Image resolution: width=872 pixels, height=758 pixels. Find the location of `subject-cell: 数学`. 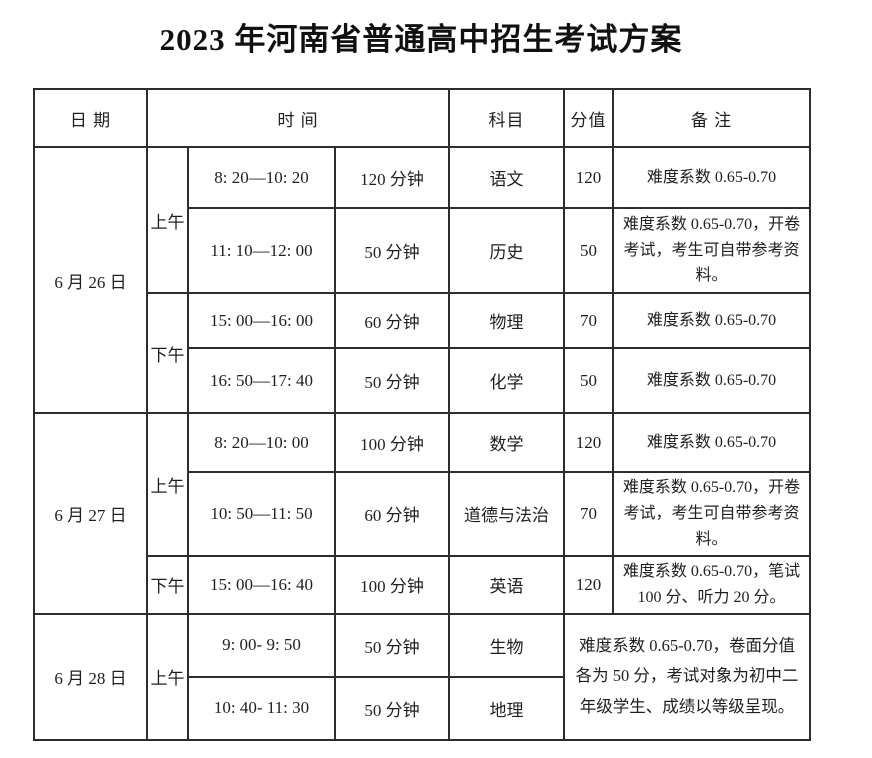

subject-cell: 数学 is located at coordinates (507, 442).